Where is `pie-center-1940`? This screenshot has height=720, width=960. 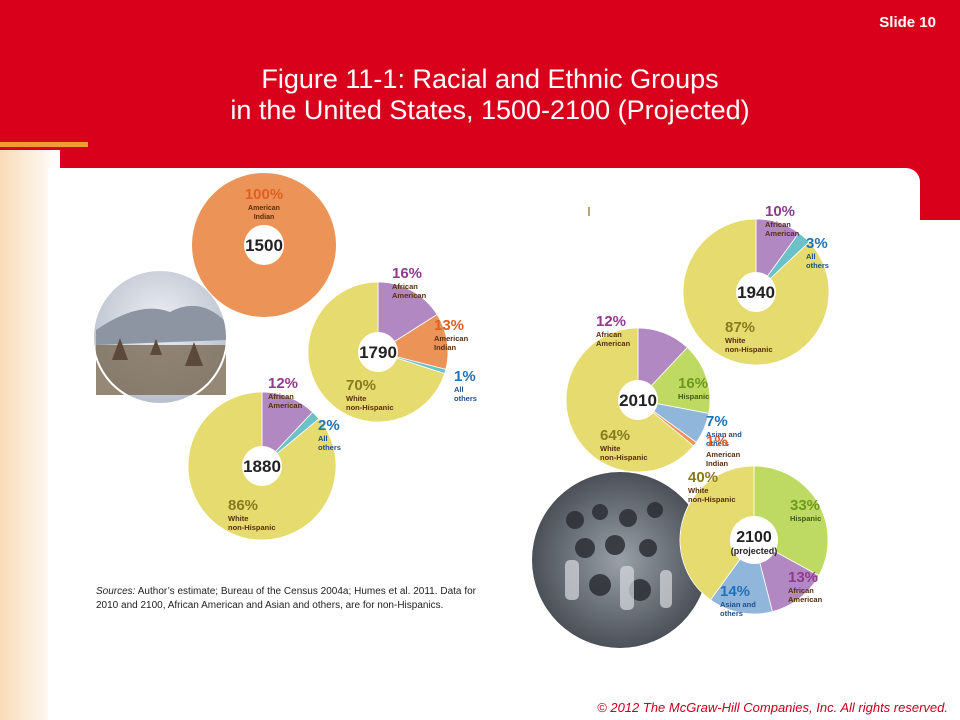 pie-center-1940 is located at coordinates (756, 292).